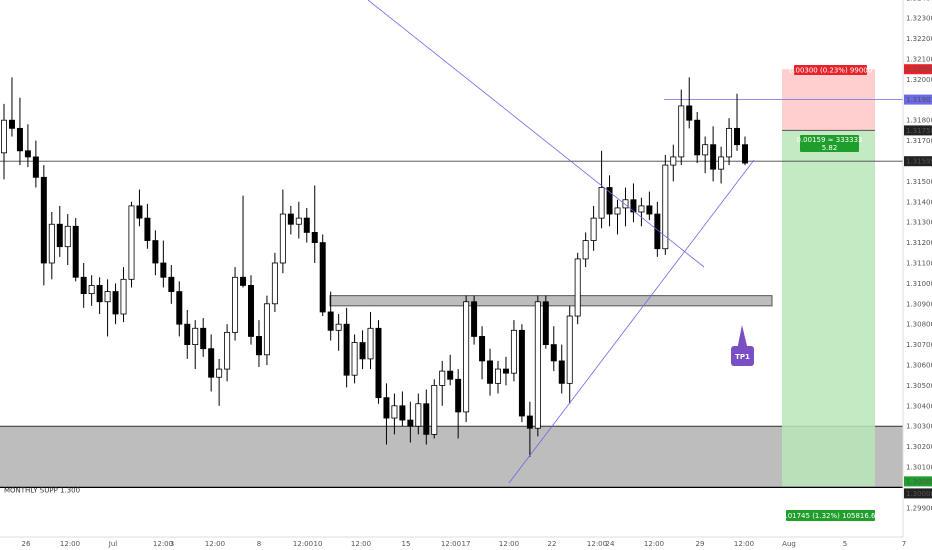 The image size is (932, 550). What do you see at coordinates (919, 223) in the screenshot?
I see `y-tick-label: 1.31300` at bounding box center [919, 223].